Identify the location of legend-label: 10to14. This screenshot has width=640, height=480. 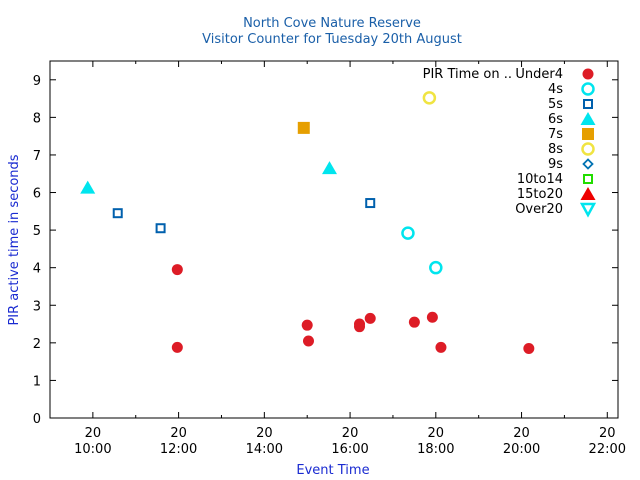
(540, 179).